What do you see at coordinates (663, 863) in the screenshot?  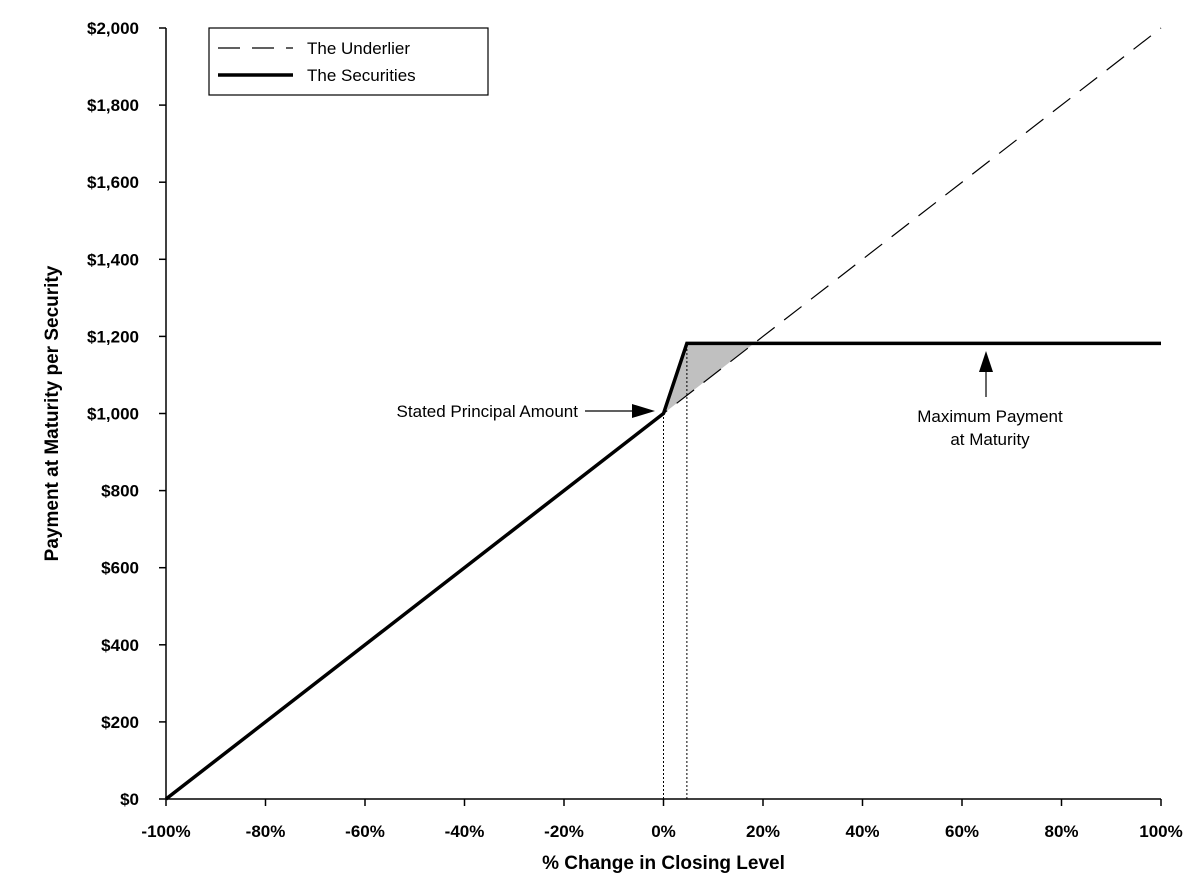 I see `x-axis-title: % Change in Closing Level` at bounding box center [663, 863].